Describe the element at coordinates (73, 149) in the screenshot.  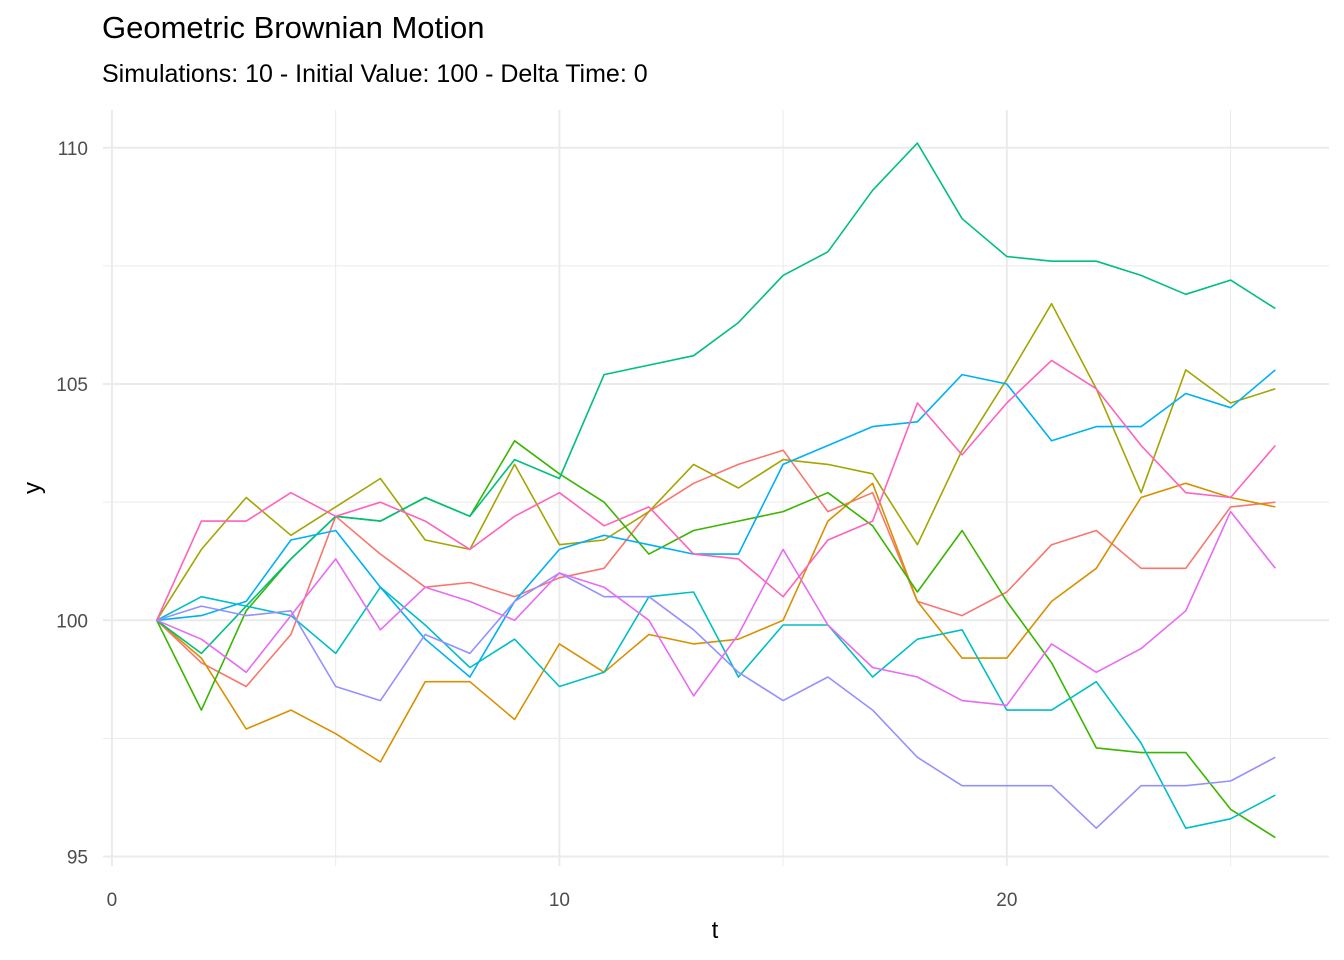
I see `y-tick-label: 110` at that location.